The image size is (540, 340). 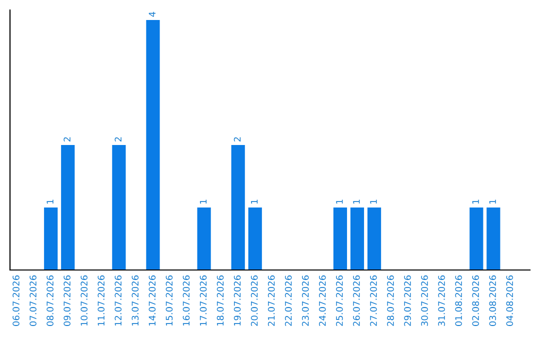 What do you see at coordinates (322, 300) in the screenshot?
I see `x-tick-label: 24.07.2026` at bounding box center [322, 300].